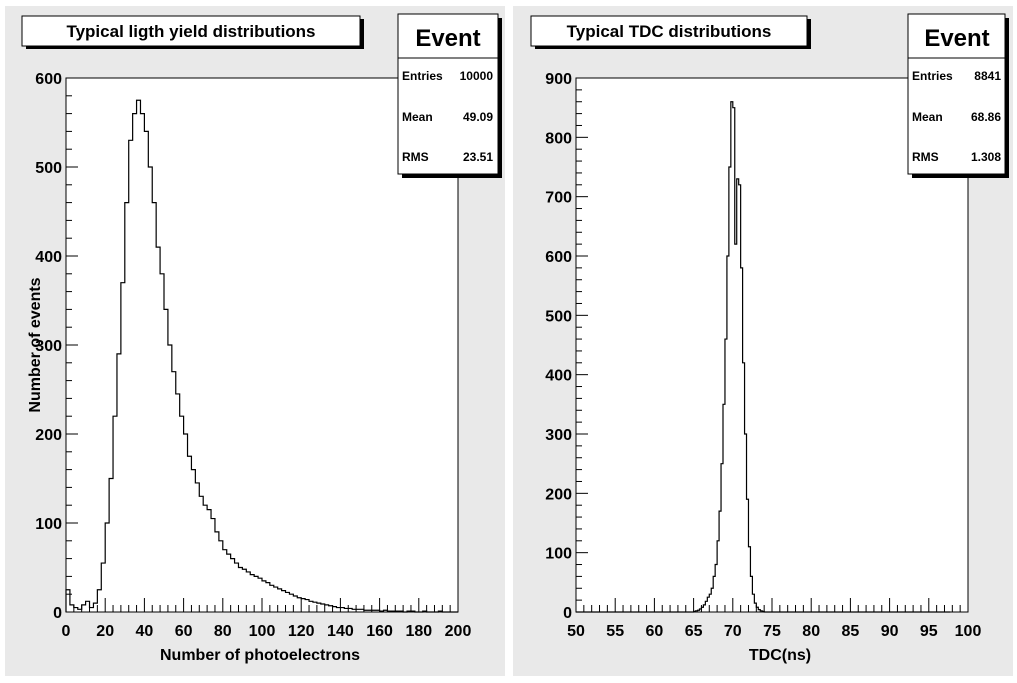 Image resolution: width=1017 pixels, height=683 pixels. What do you see at coordinates (576, 631) in the screenshot?
I see `right-x-tick-label: 50` at bounding box center [576, 631].